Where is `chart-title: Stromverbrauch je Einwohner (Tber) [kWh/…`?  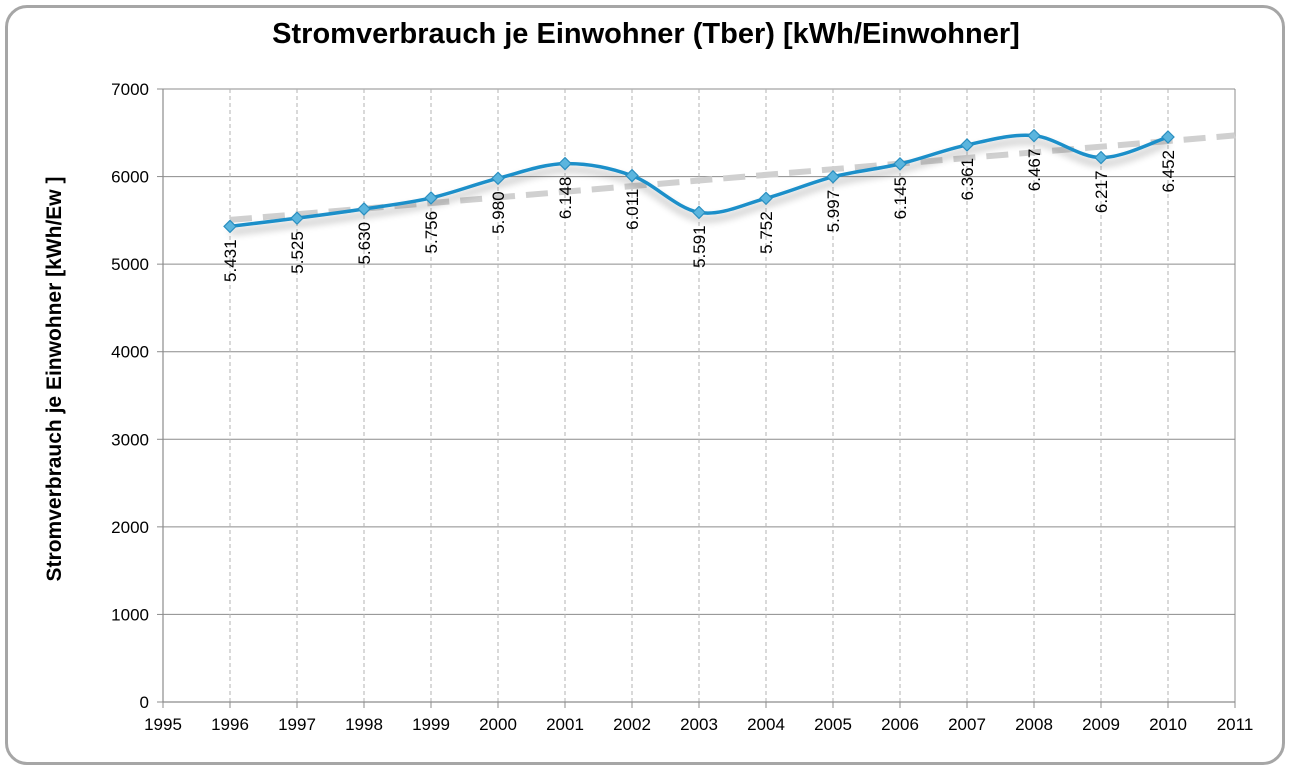 chart-title: Stromverbrauch je Einwohner (Tber) [kWh/… is located at coordinates (646, 34).